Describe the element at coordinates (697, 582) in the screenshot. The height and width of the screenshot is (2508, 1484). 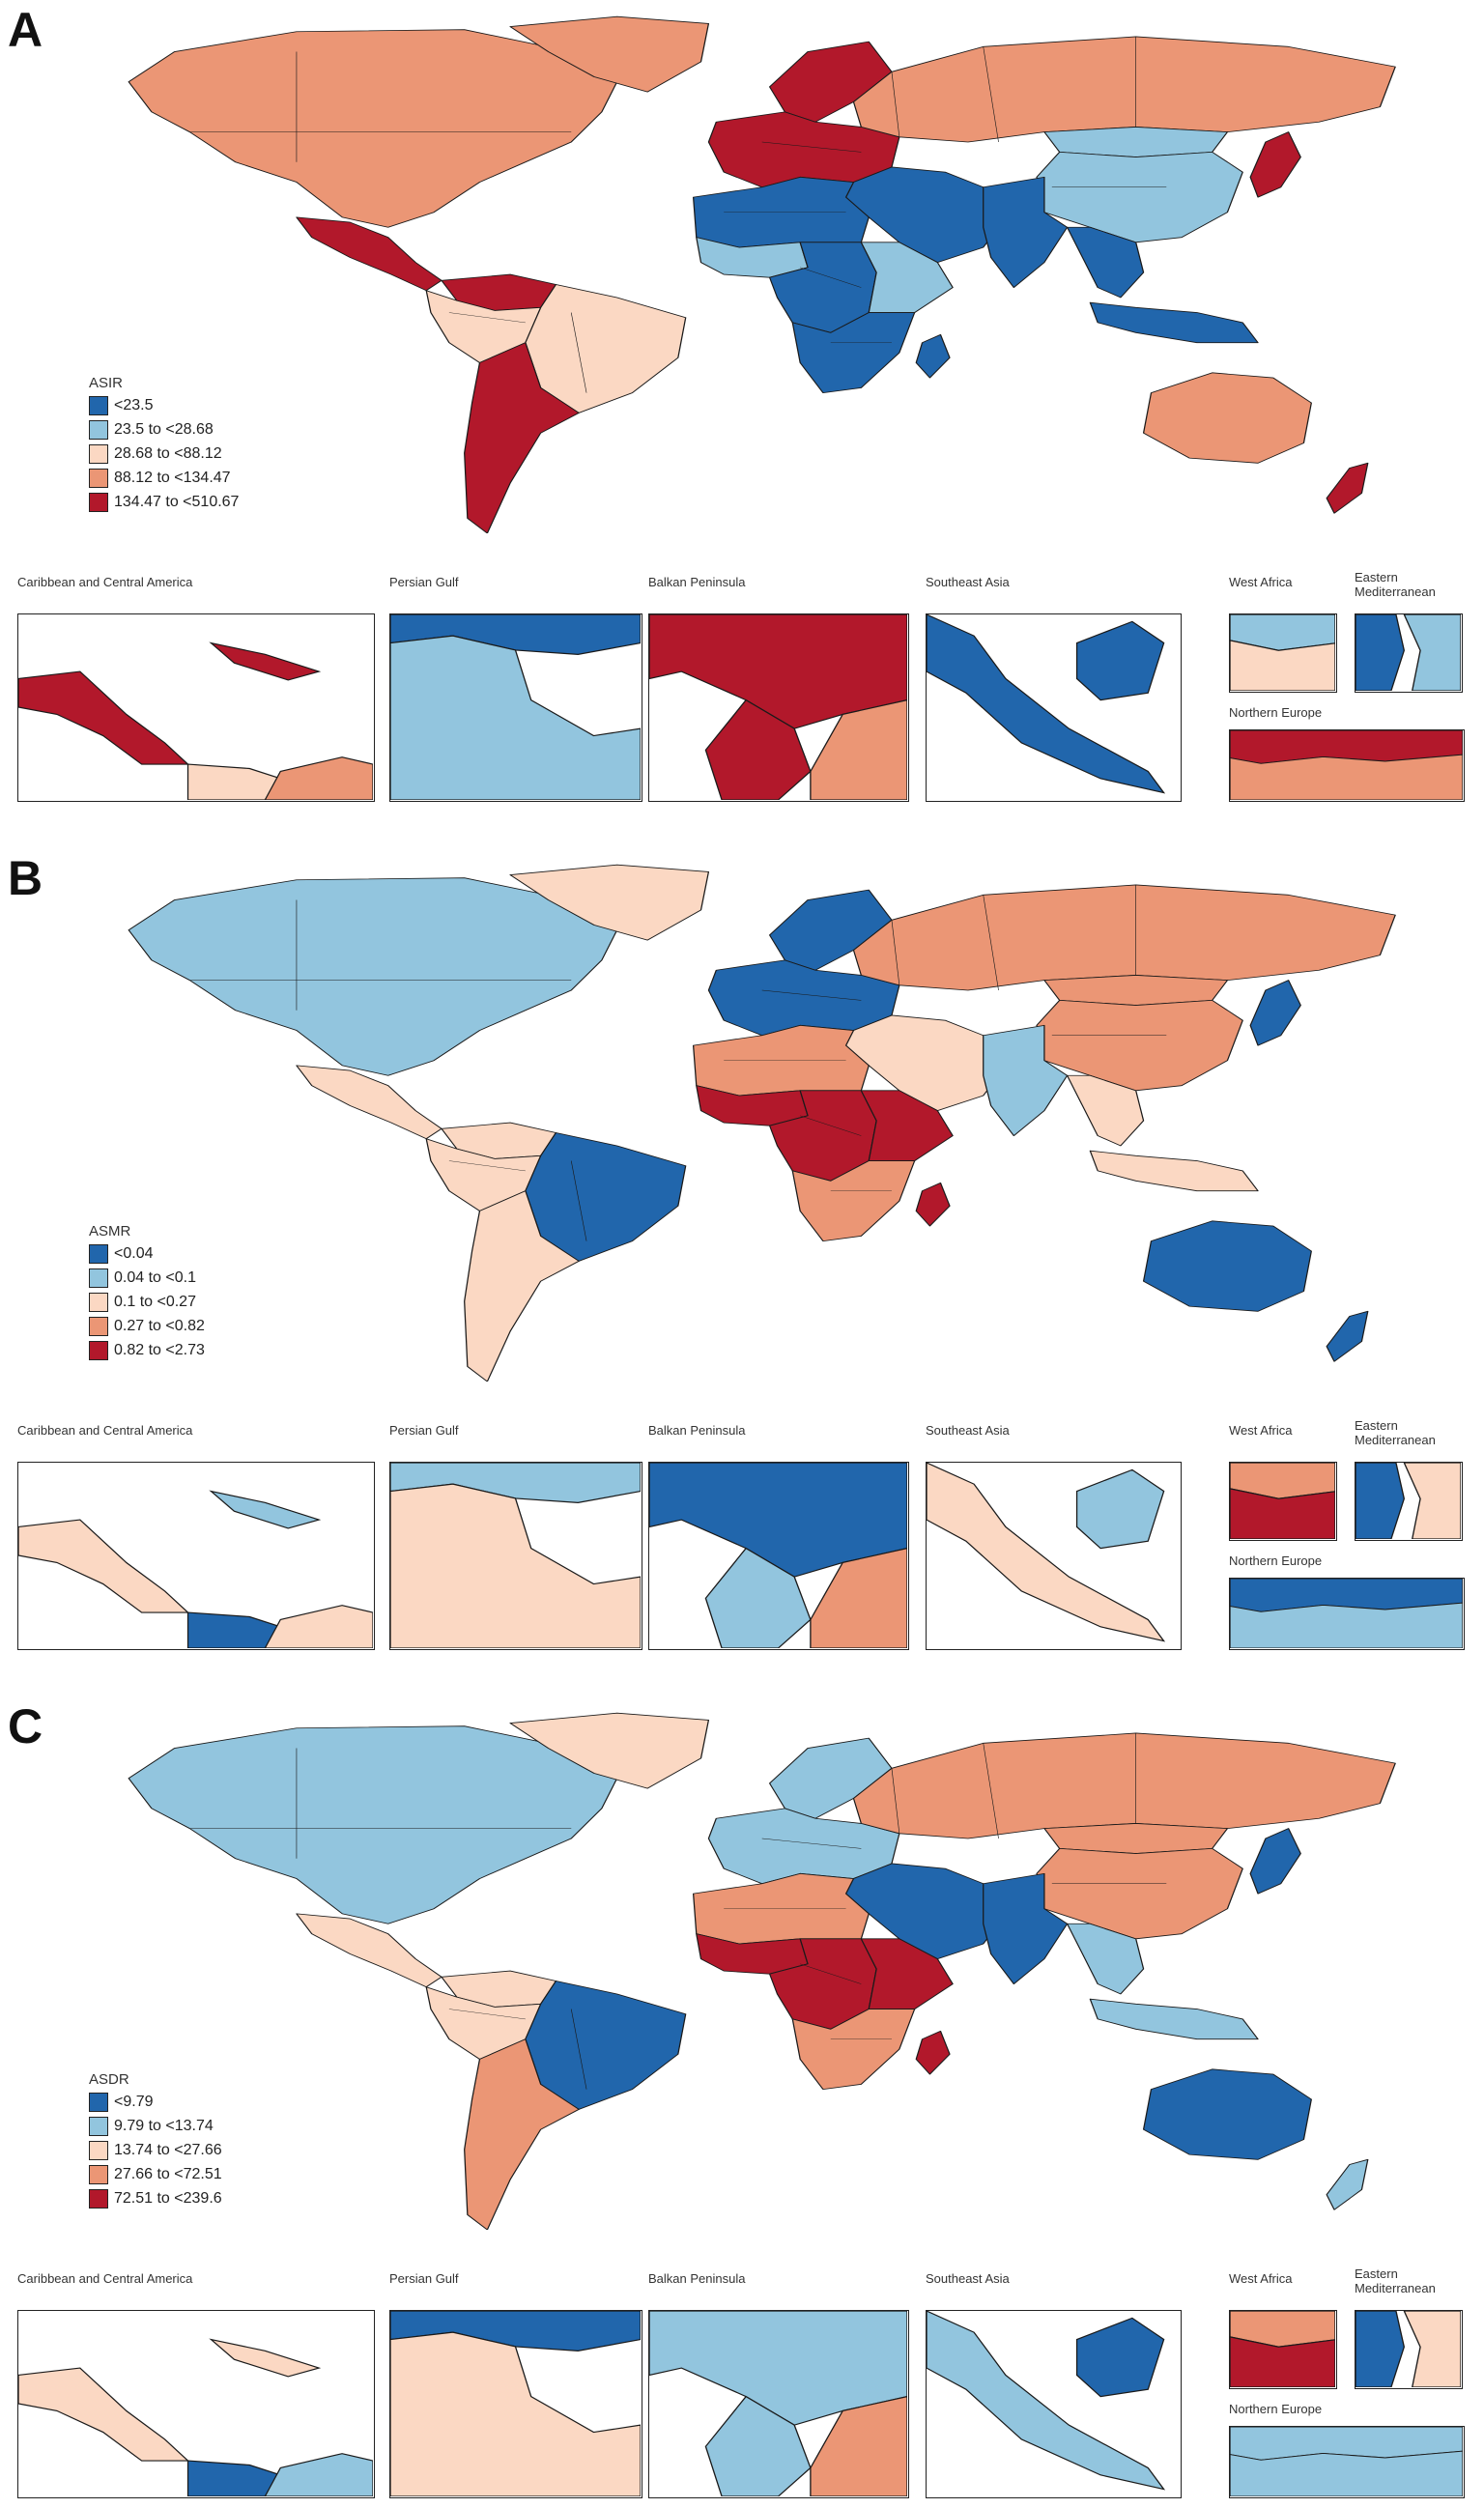
I see `inset-title-balkan: Balkan Peninsula` at that location.